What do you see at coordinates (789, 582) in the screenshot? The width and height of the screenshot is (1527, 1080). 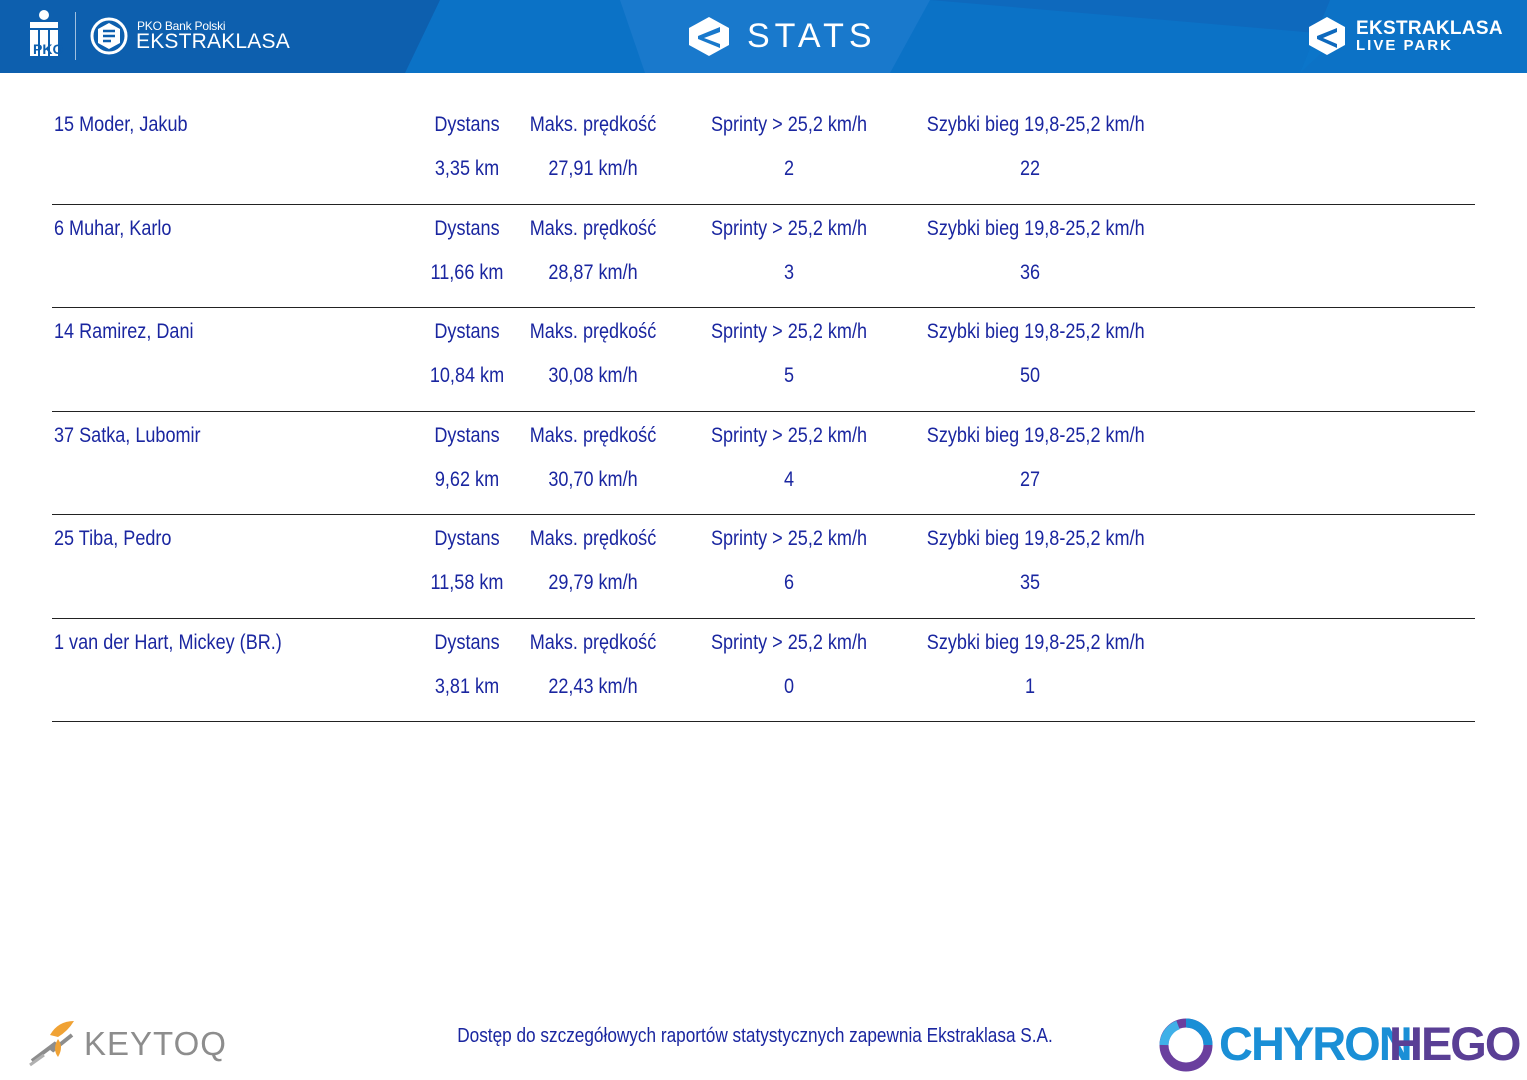 I see `sprints-value: 6` at bounding box center [789, 582].